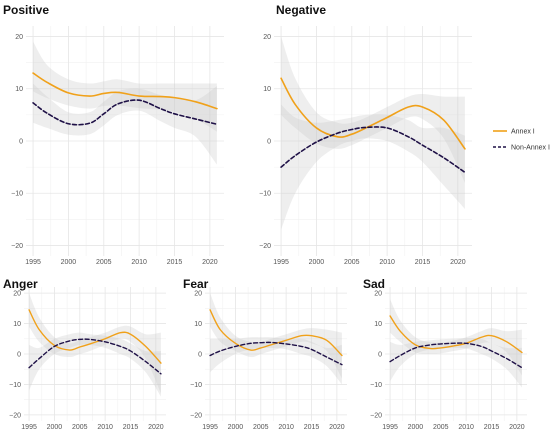 This screenshot has height=435, width=550. What do you see at coordinates (196, 284) in the screenshot?
I see `panel-title: Fear` at bounding box center [196, 284].